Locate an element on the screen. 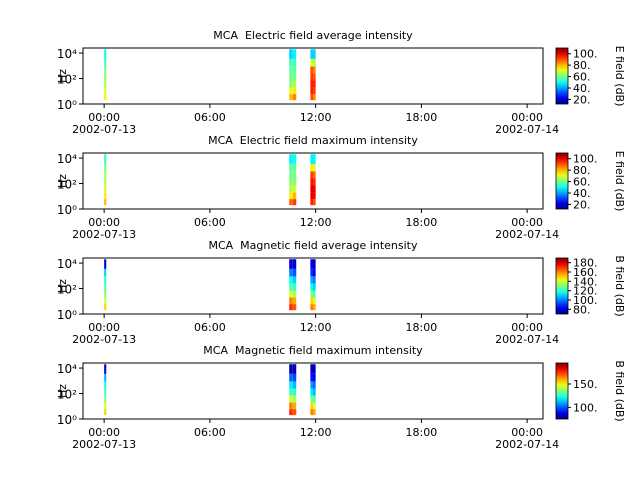  colorbar-tick-label: 180. is located at coordinates (585, 263).